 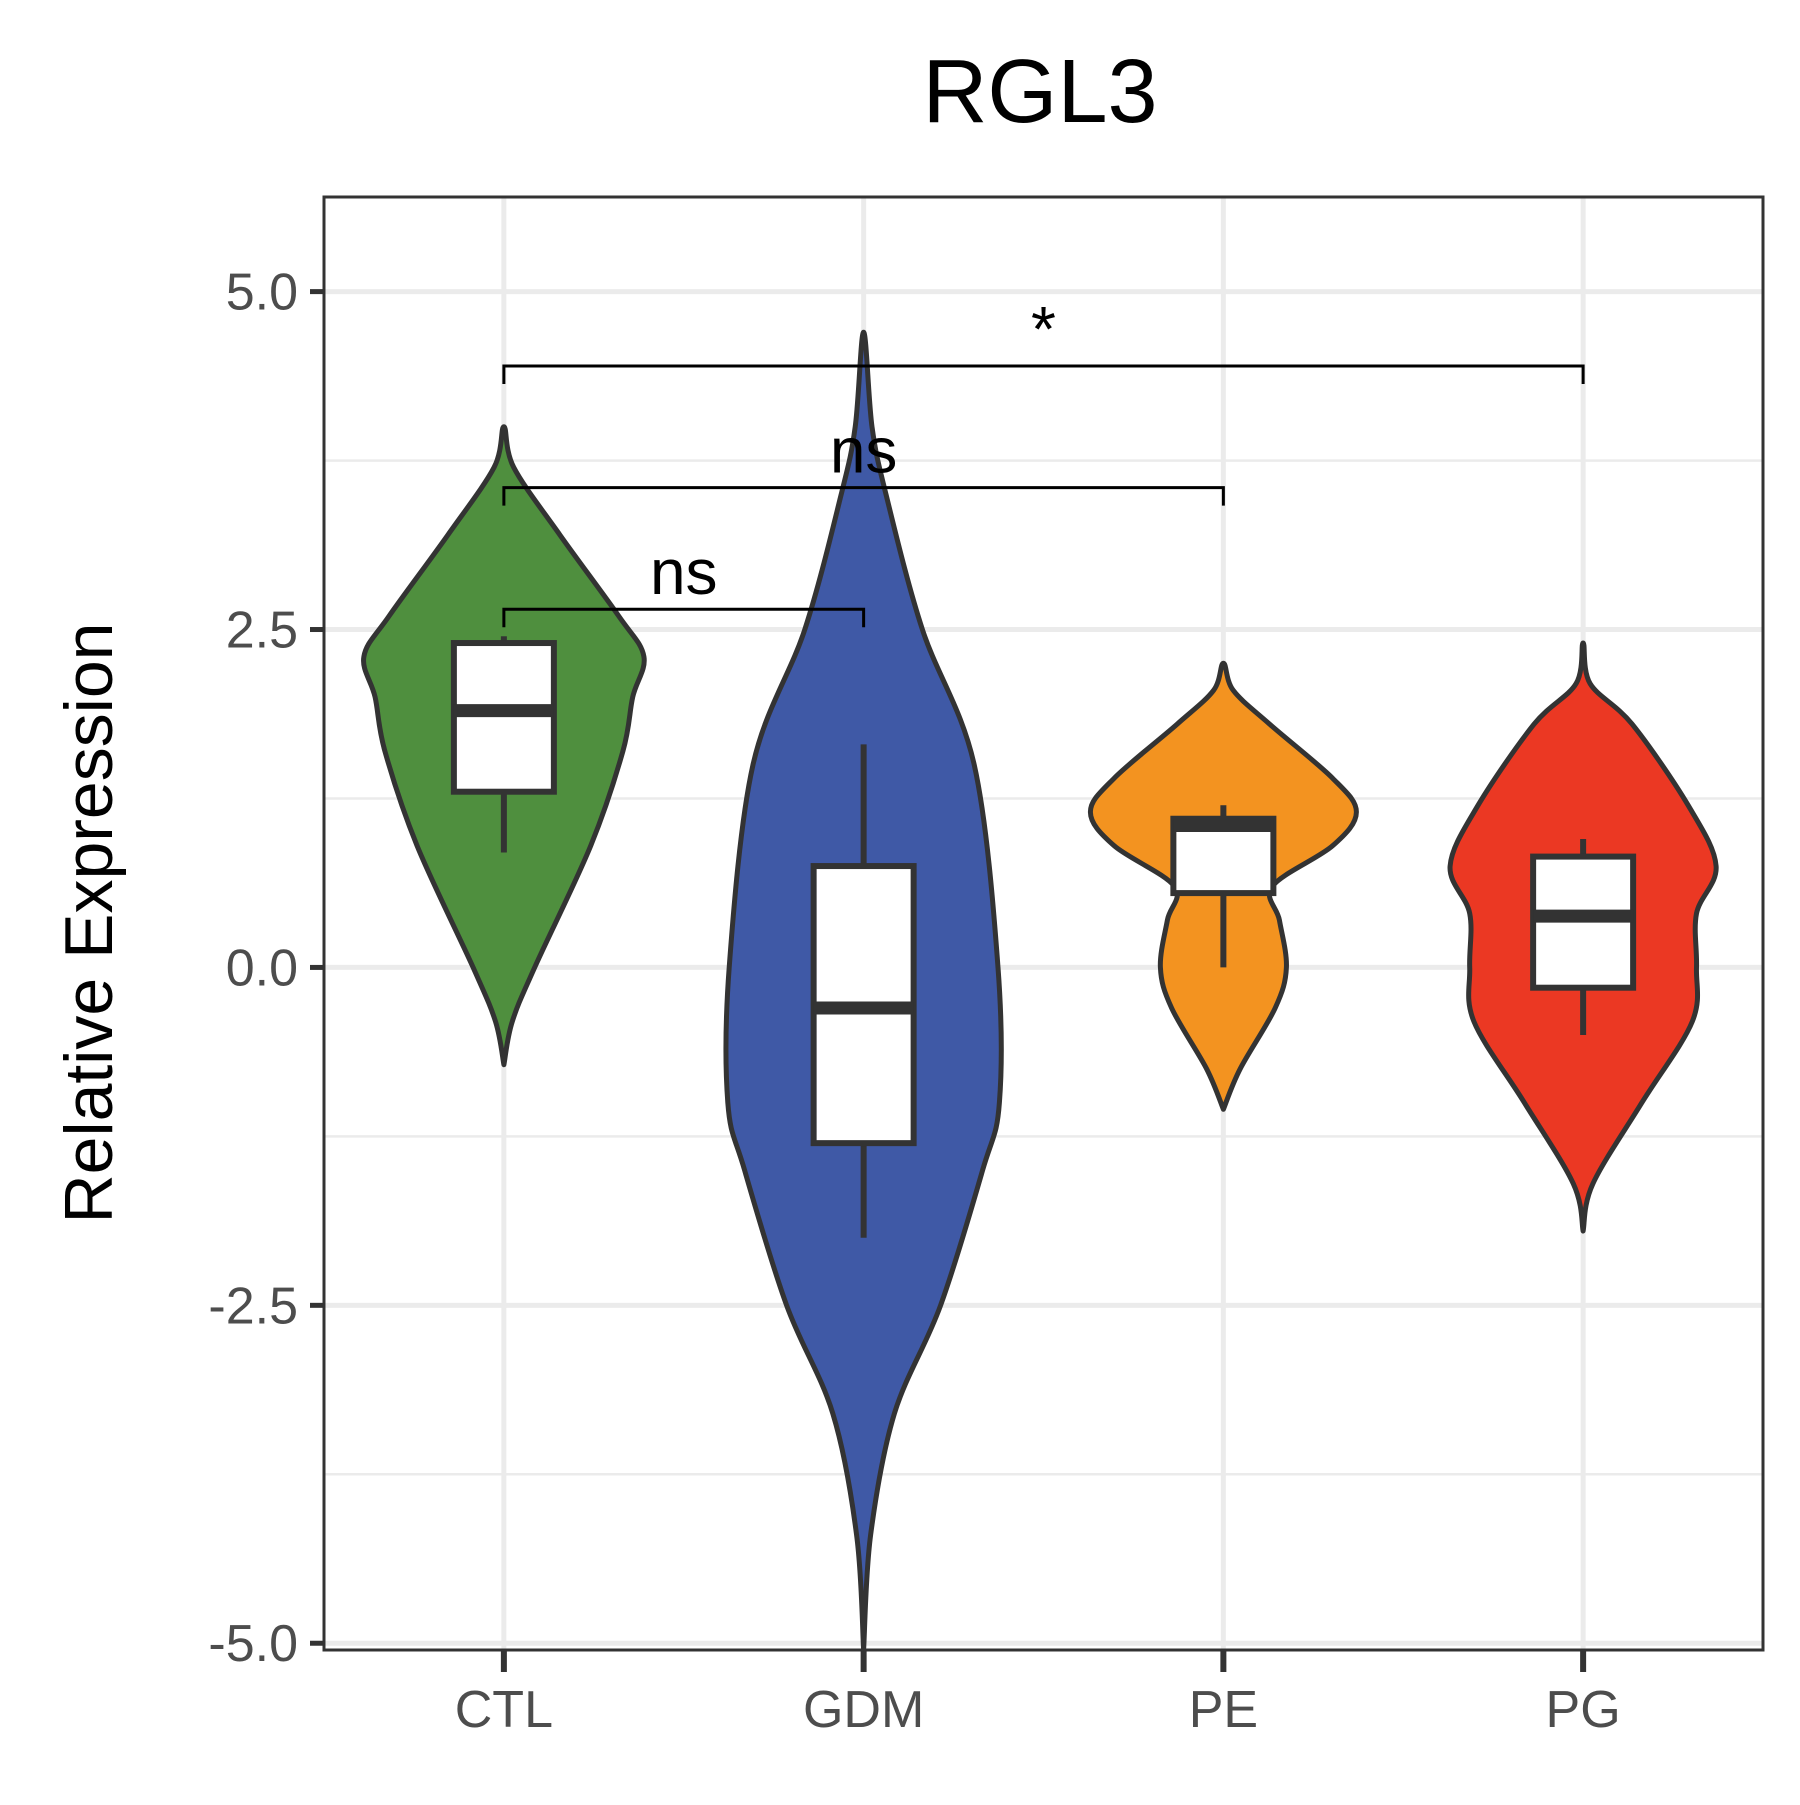 I want to click on x-tick-label-pg: PG, so click(x=1583, y=1710).